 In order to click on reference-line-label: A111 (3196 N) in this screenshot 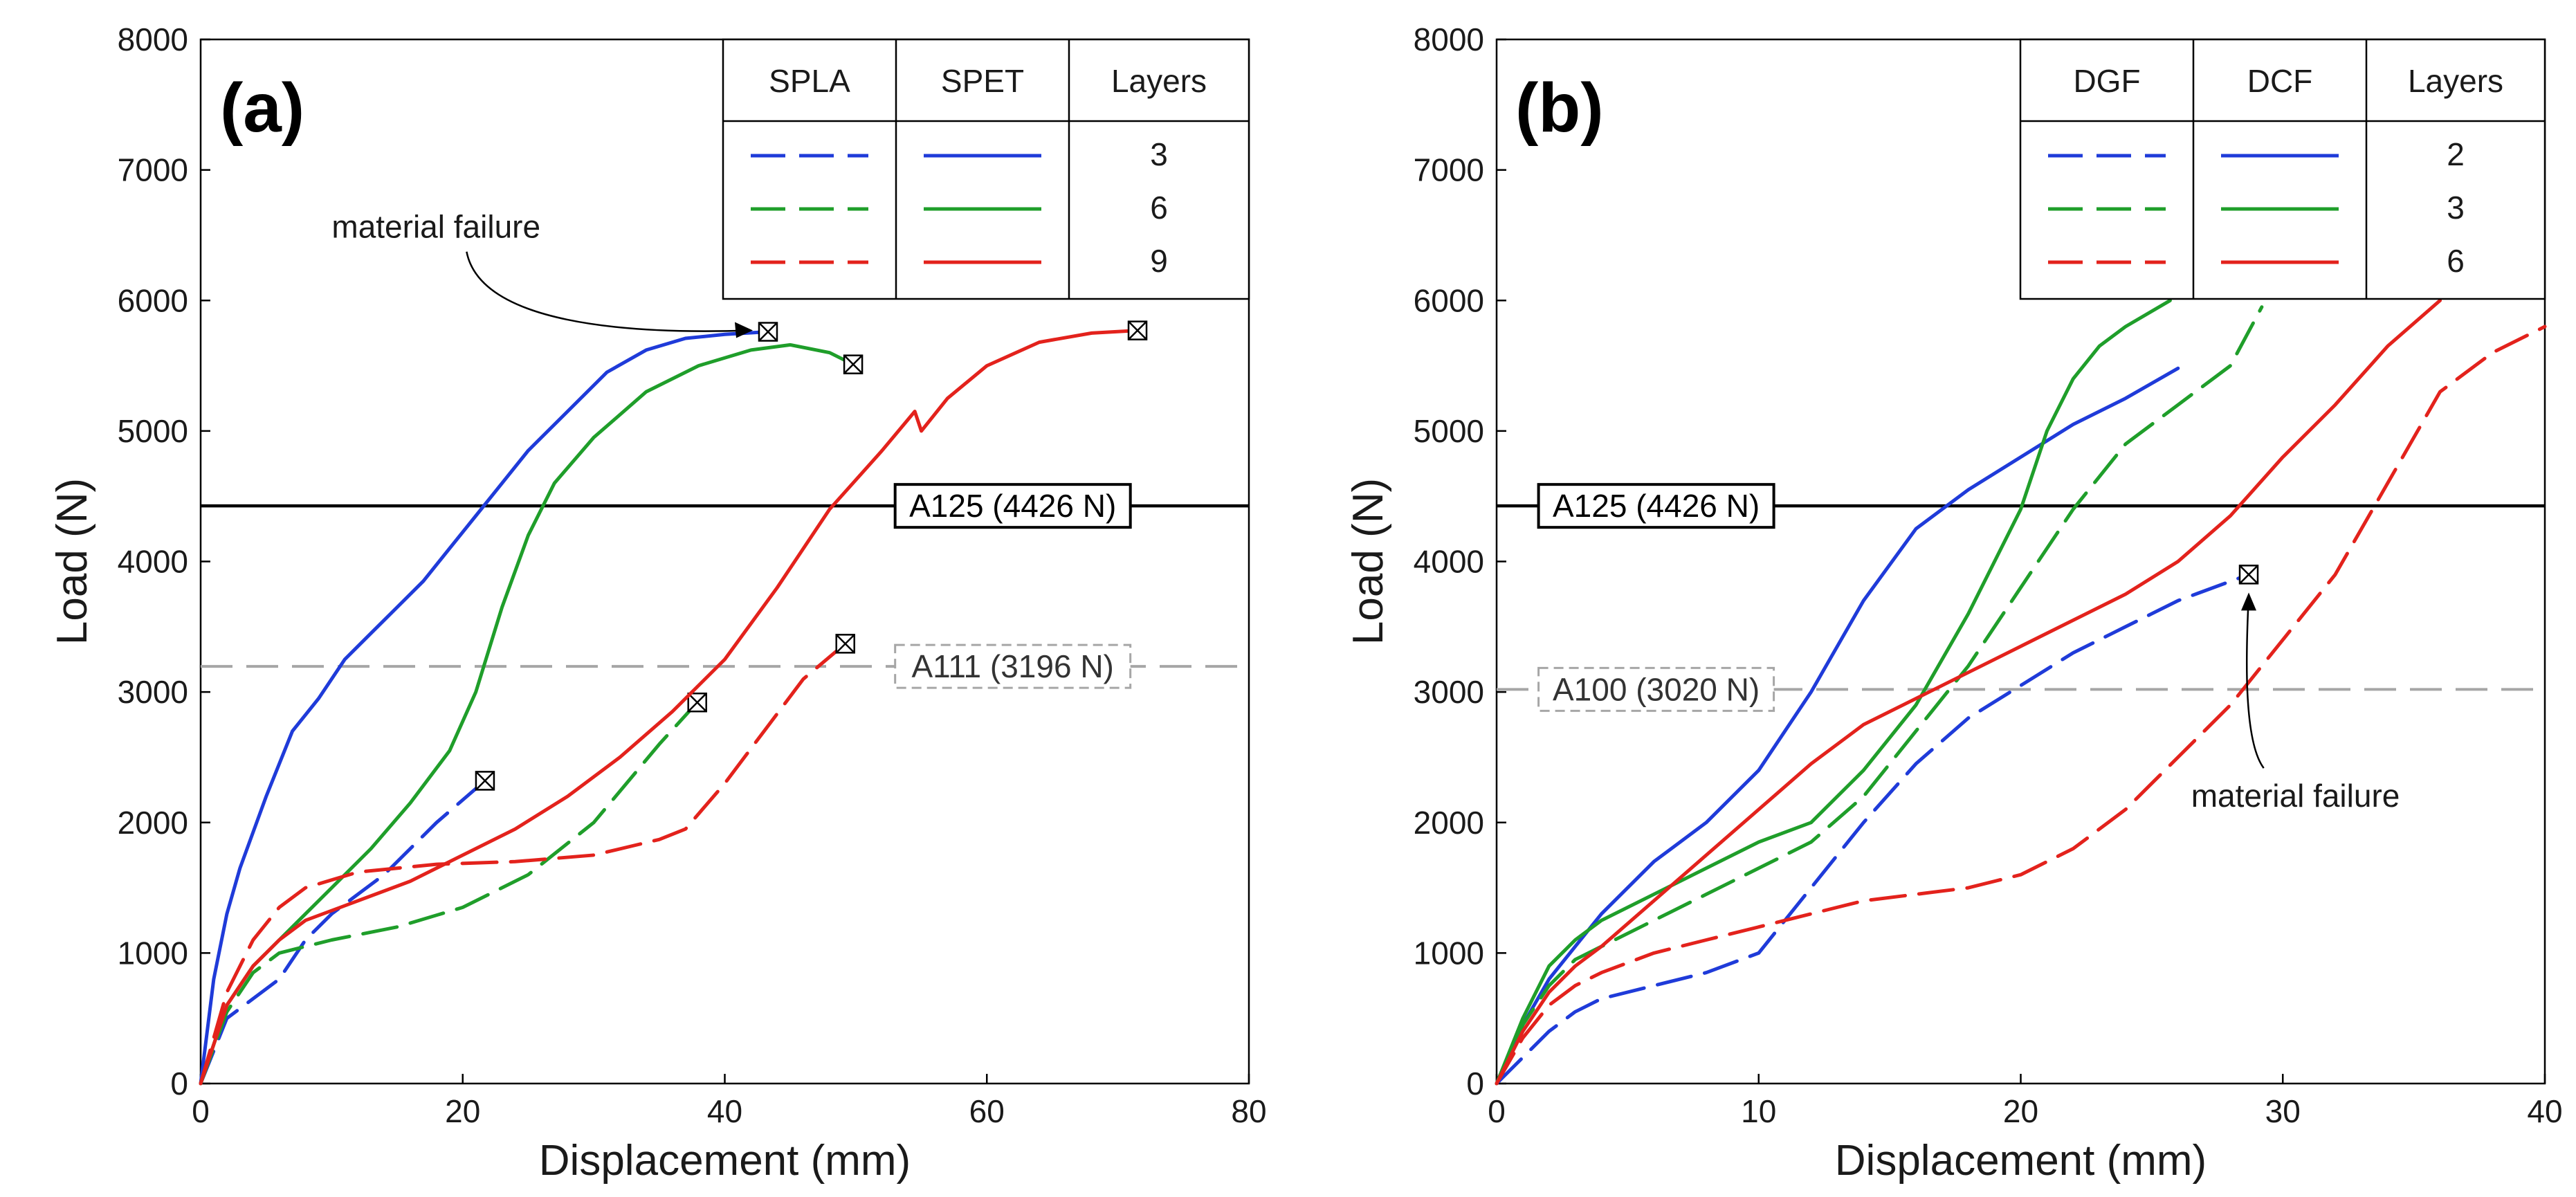, I will do `click(1013, 666)`.